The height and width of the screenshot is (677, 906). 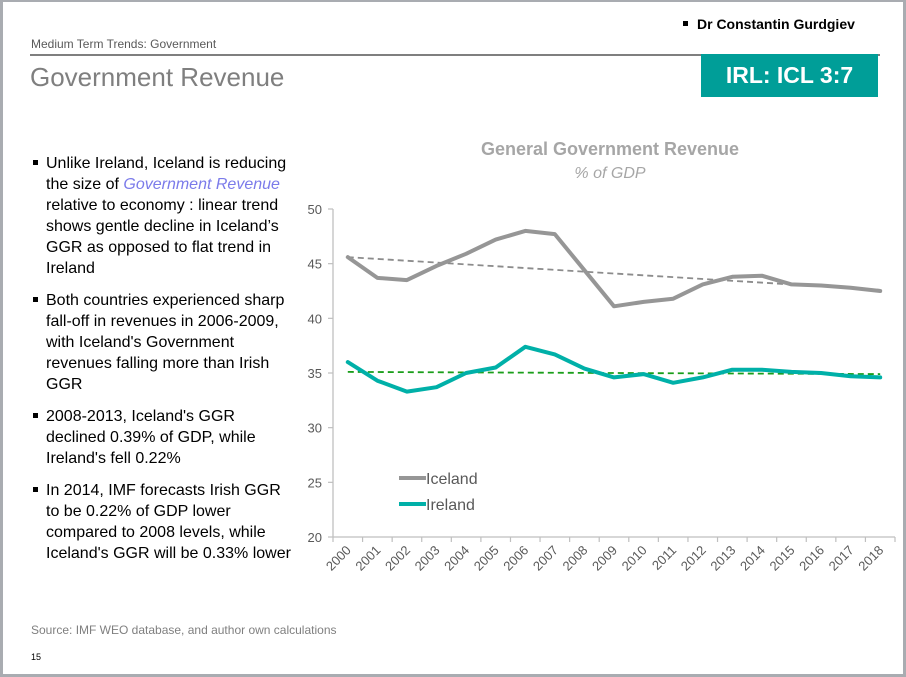 I want to click on series-line-iceland, so click(x=614, y=268).